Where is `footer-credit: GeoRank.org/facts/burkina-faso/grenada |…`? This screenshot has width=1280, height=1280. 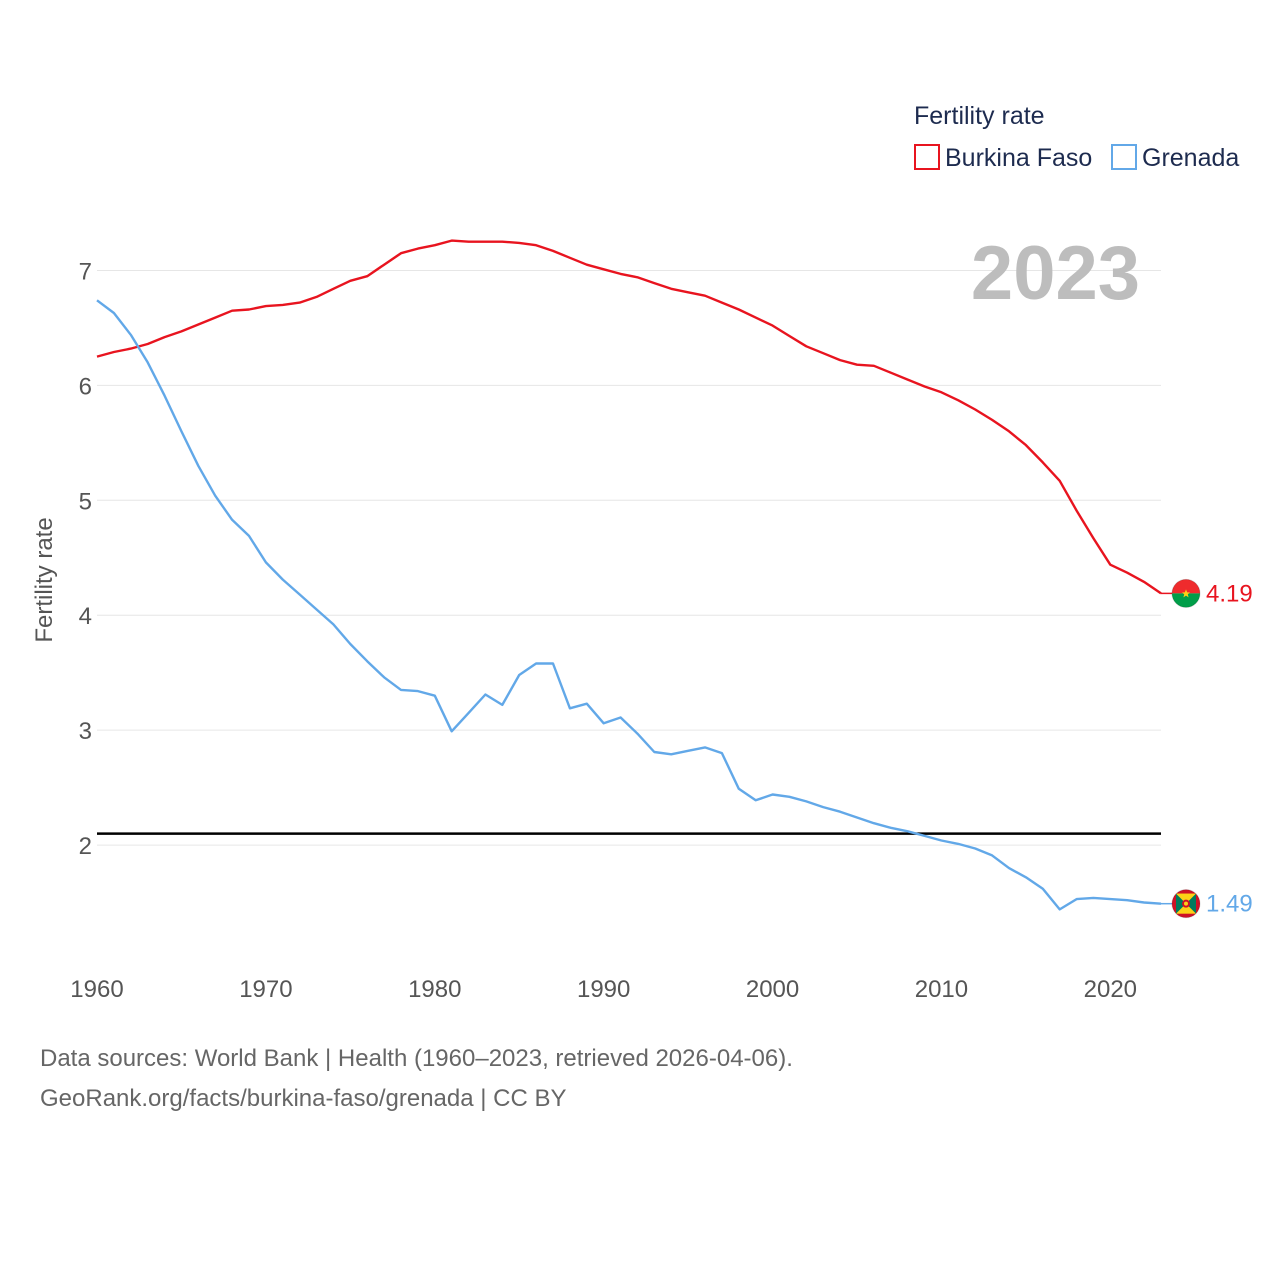
footer-credit: GeoRank.org/facts/burkina-faso/grenada |… is located at coordinates (303, 1098).